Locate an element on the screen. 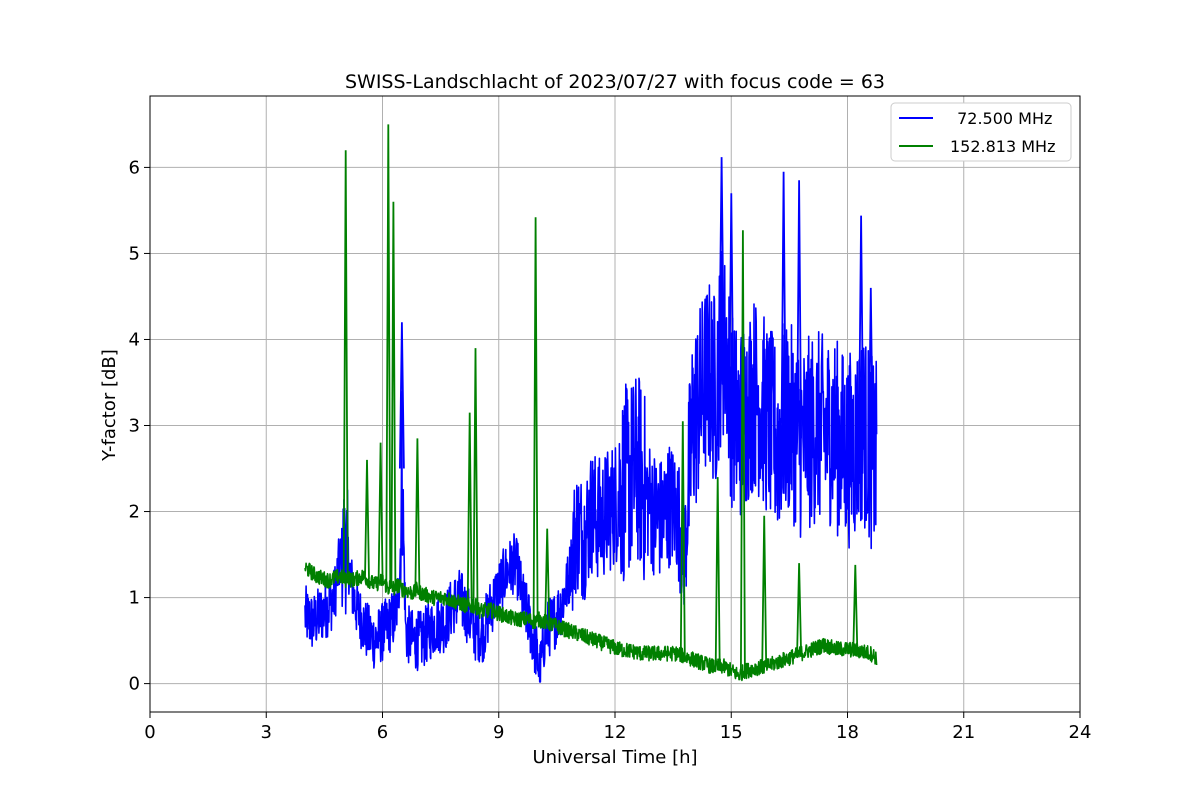 This screenshot has height=800, width=1200. x-tick-label: 6 is located at coordinates (382, 732).